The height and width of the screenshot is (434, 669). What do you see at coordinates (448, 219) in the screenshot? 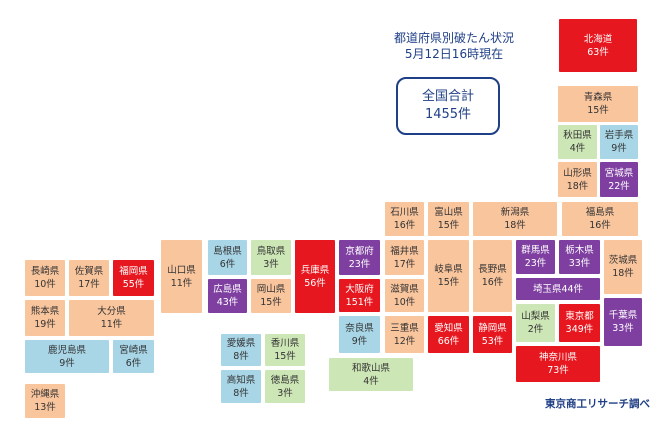
I see `pref-toyama: 富山県 15件` at bounding box center [448, 219].